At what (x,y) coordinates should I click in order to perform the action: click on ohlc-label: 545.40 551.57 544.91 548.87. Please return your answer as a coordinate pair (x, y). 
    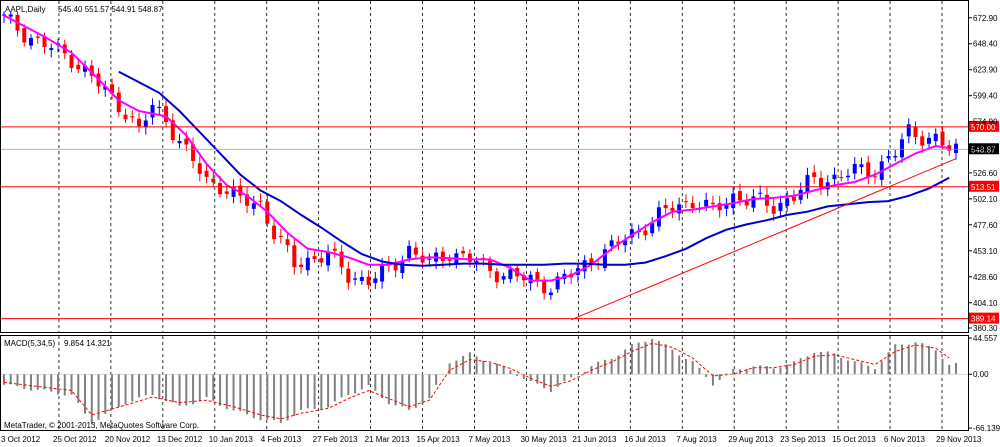
    Looking at the image, I should click on (110, 9).